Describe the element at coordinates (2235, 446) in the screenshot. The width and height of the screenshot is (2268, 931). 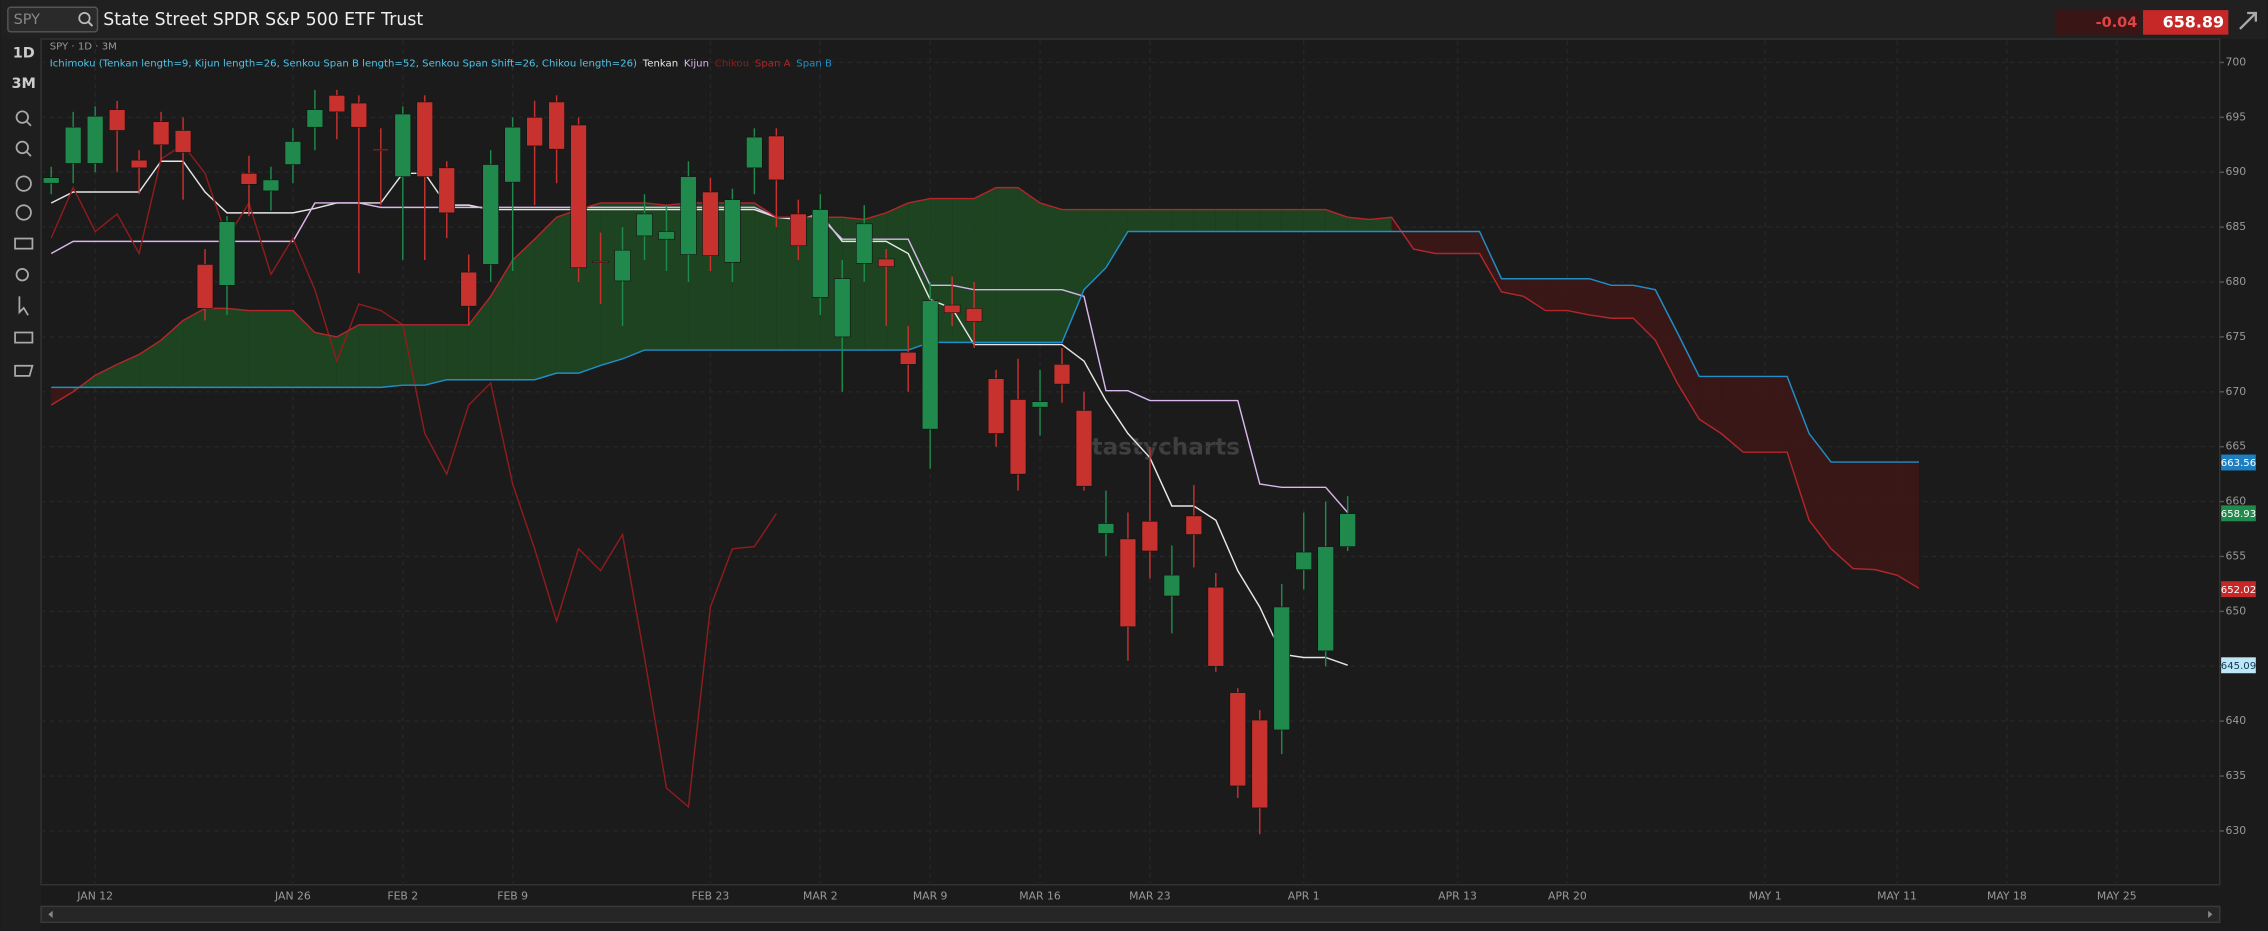
I see `y-tick-label: 665` at that location.